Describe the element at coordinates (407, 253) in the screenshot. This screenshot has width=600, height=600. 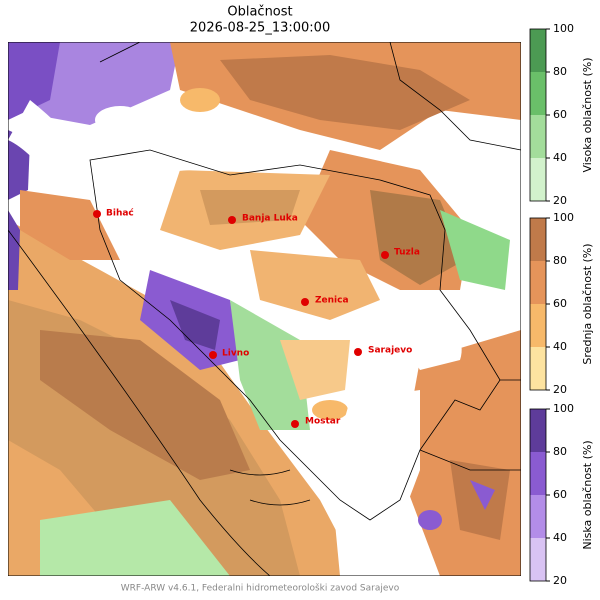
I see `city-label: Tuzla` at that location.